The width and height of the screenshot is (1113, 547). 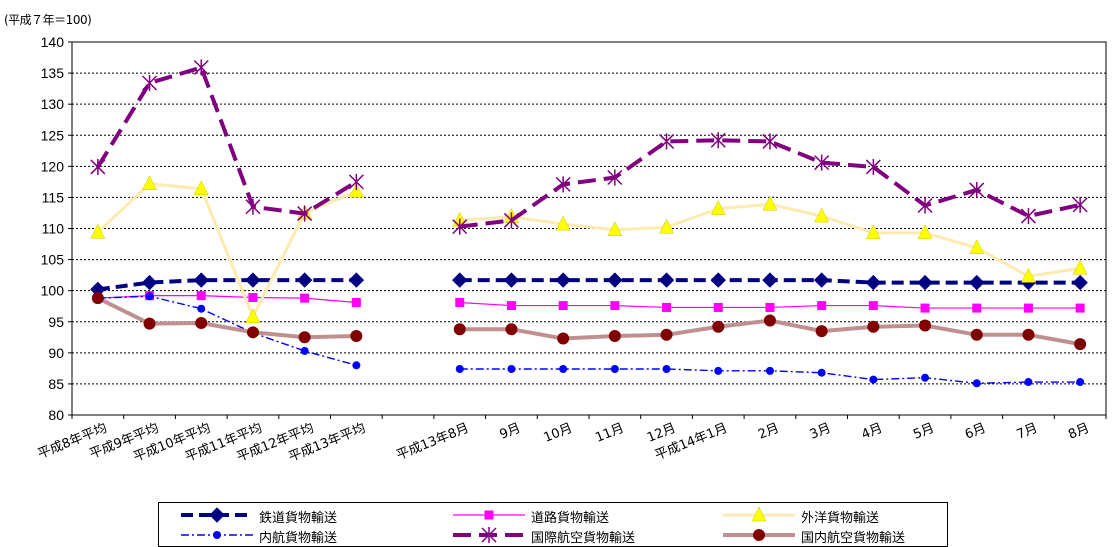 I want to click on y-tick-label: 95, so click(x=56, y=322).